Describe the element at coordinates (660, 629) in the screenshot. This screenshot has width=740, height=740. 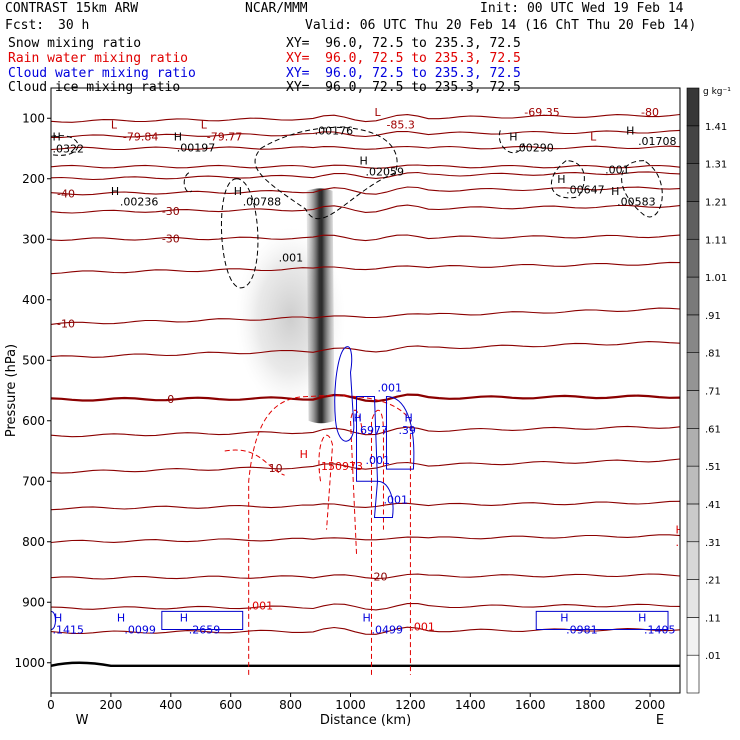
I see `contour-annotation: .1405` at that location.